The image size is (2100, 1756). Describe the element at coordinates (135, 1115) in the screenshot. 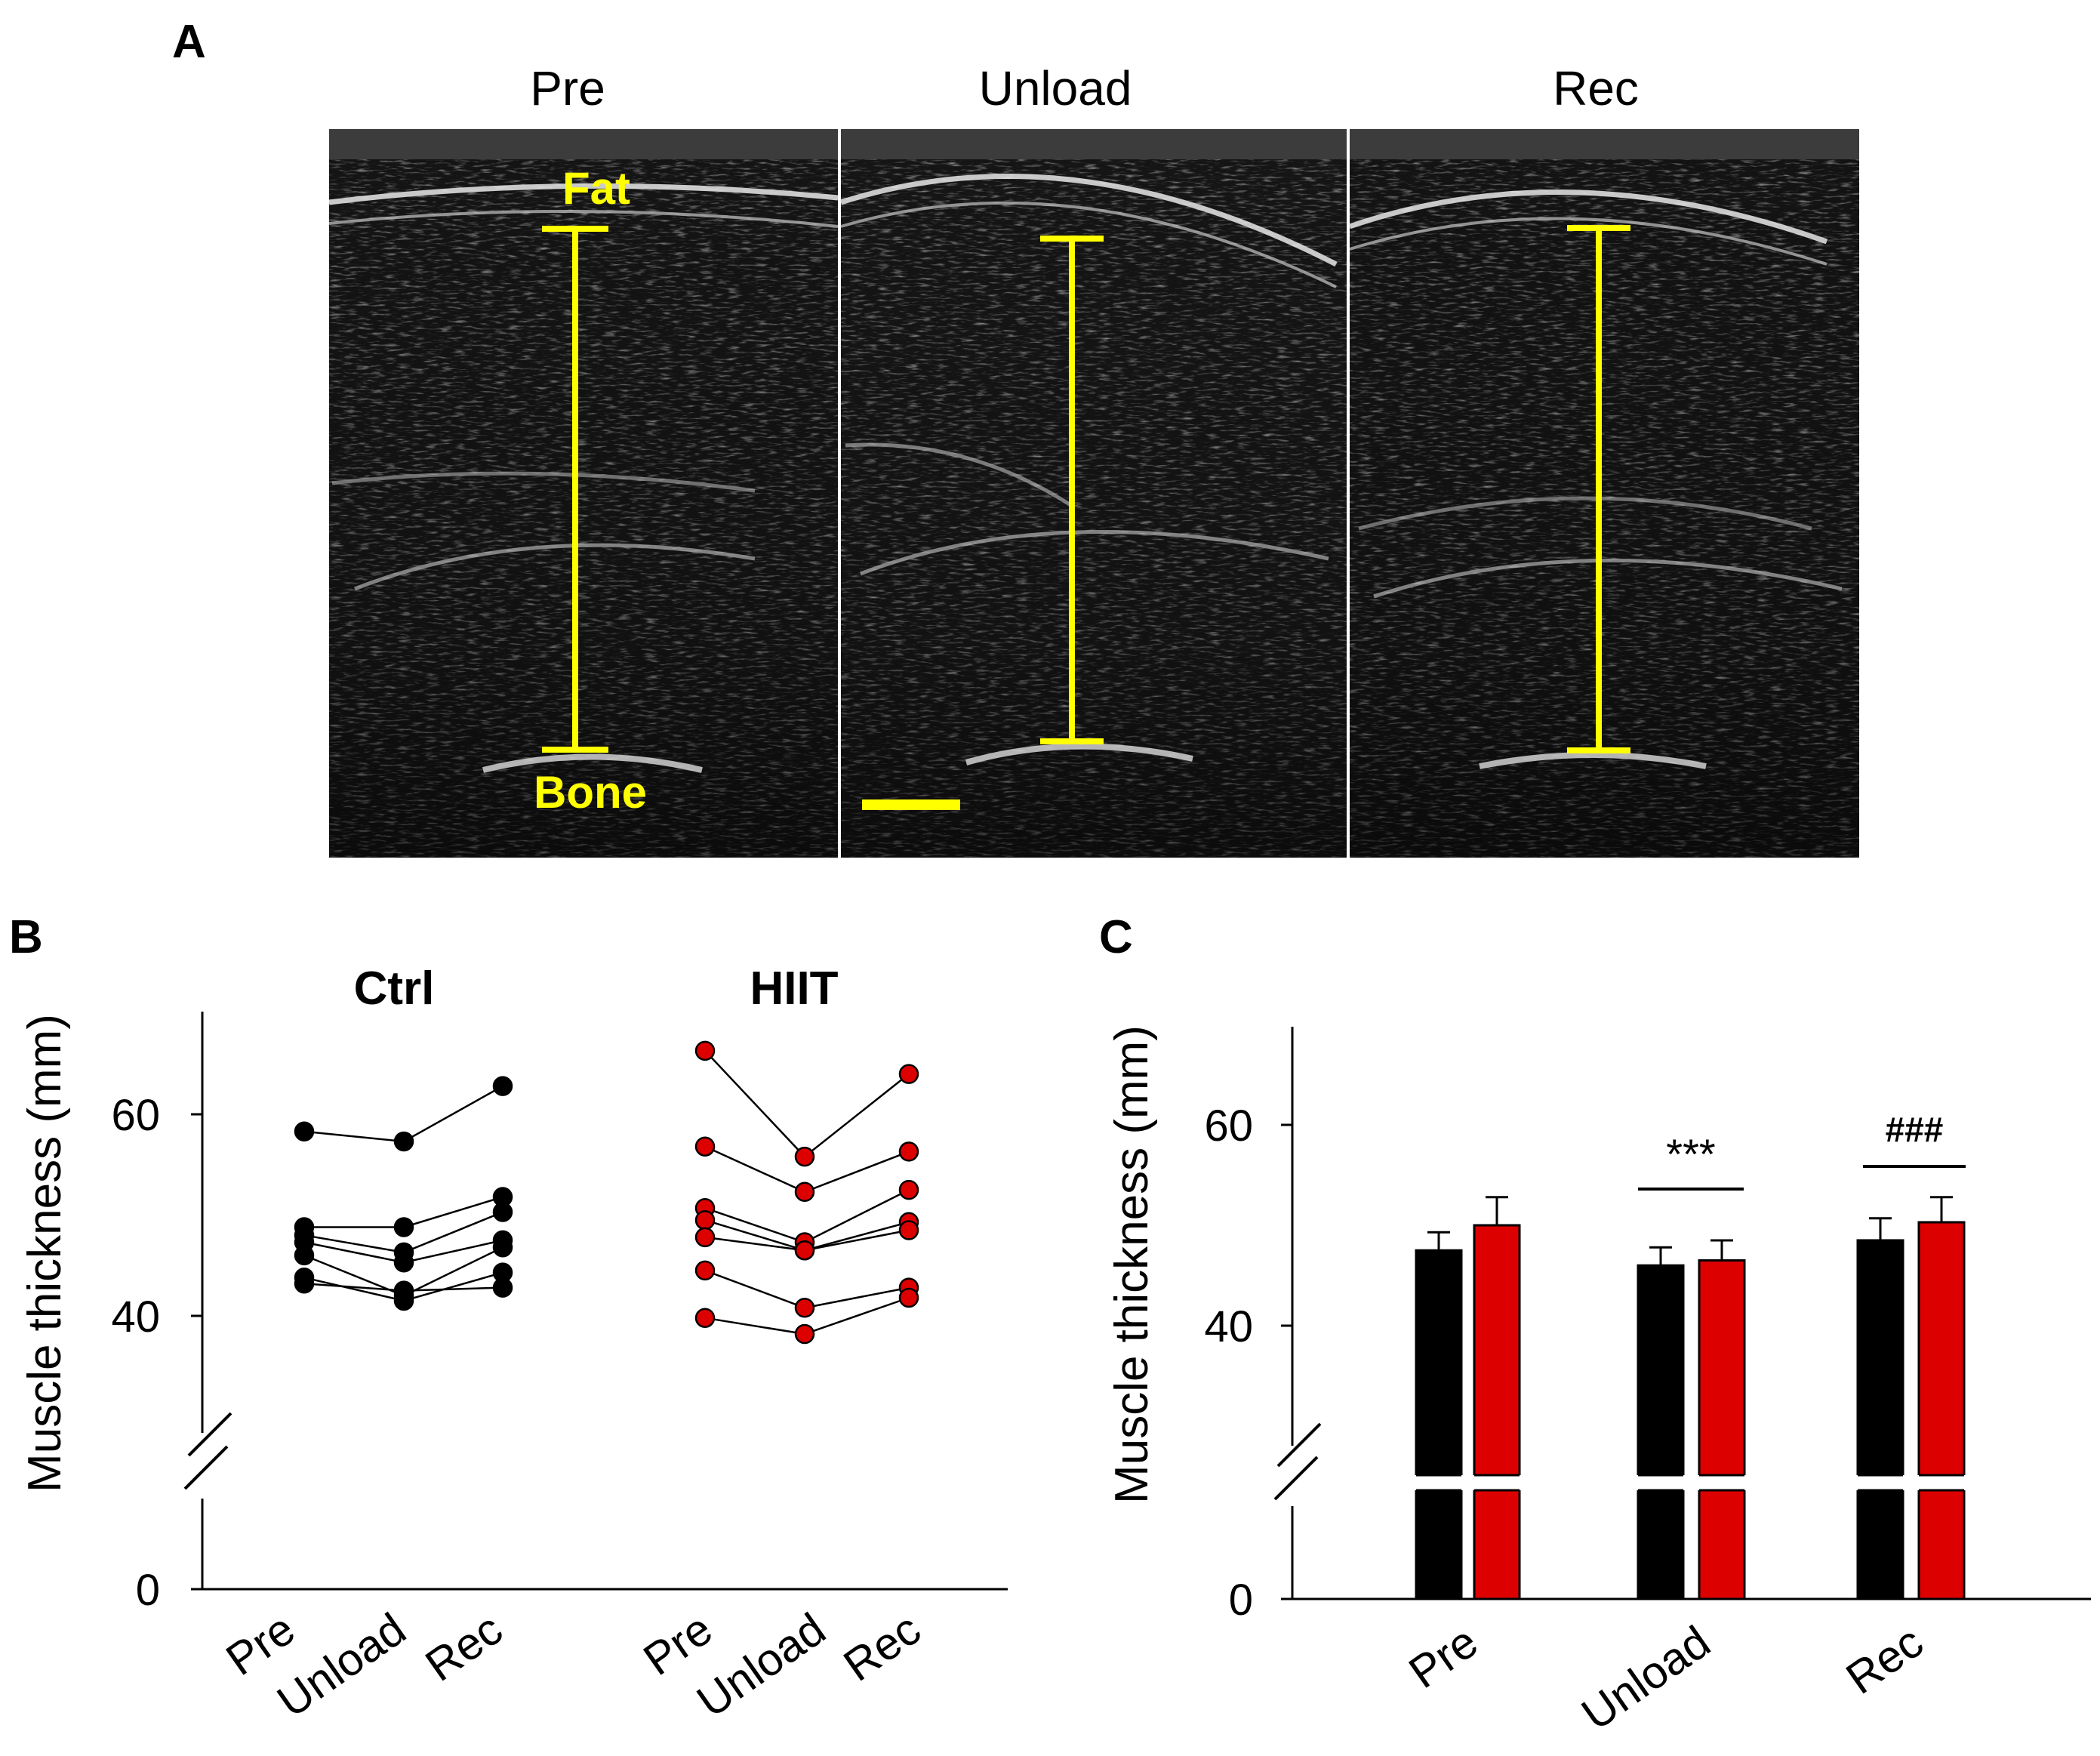

I see `panel-b-ytick-60: 60` at that location.